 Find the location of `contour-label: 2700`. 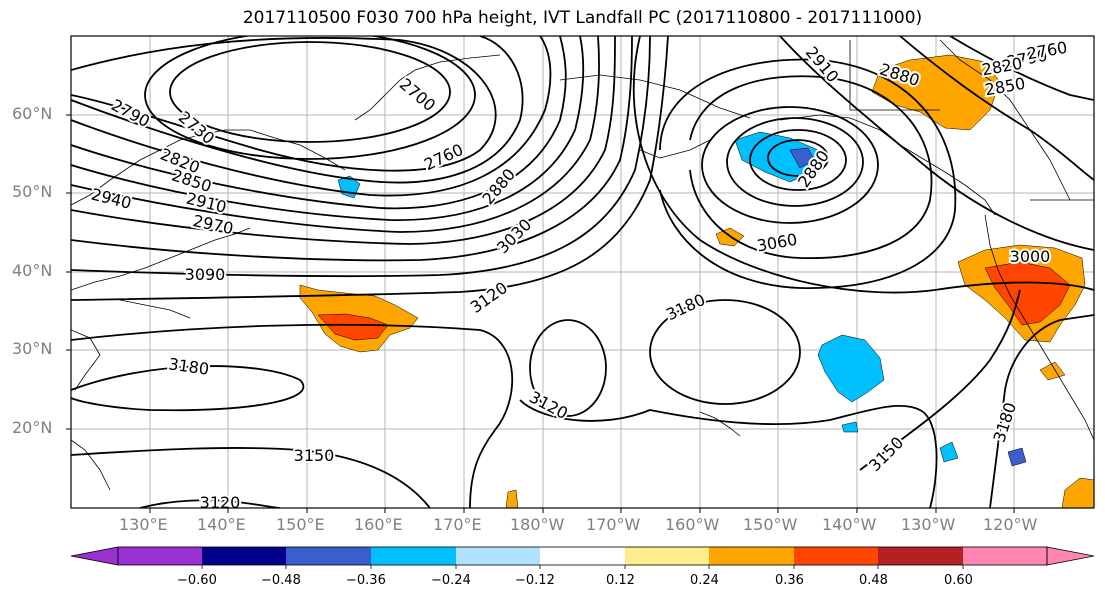

contour-label: 2700 is located at coordinates (417, 94).